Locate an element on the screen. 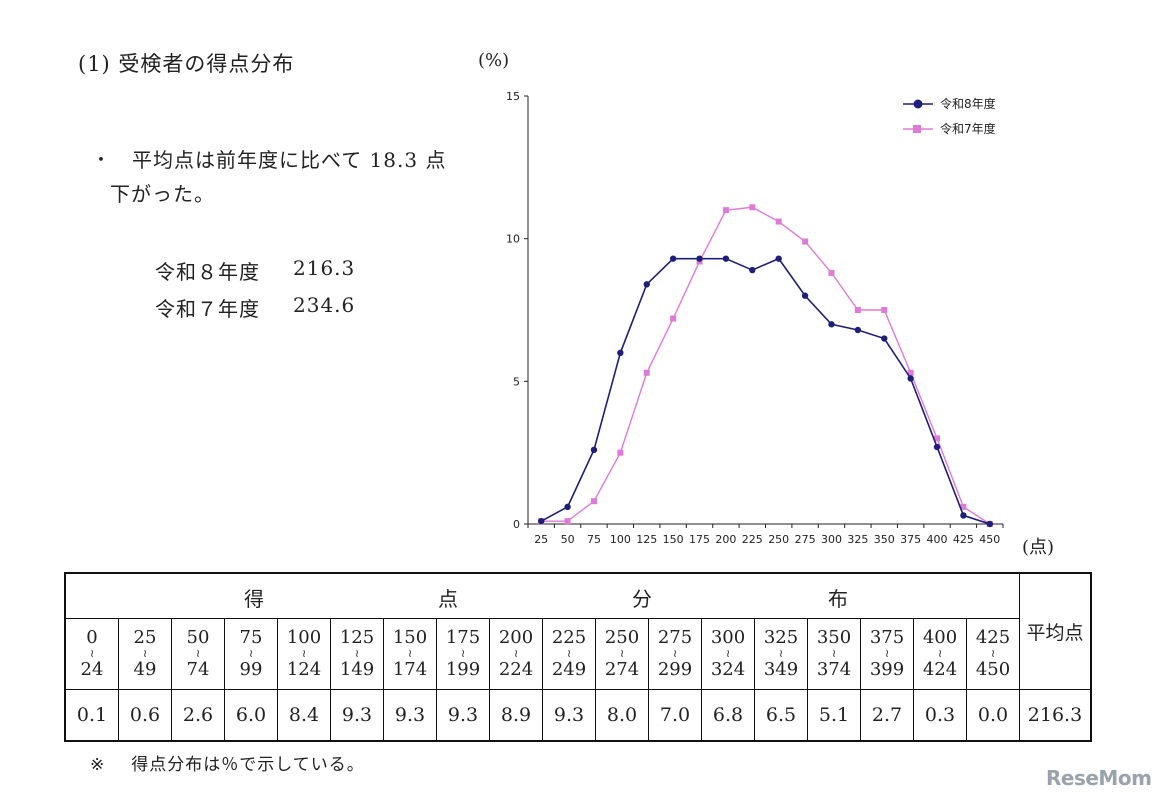  note-mark: ※ is located at coordinates (98, 765).